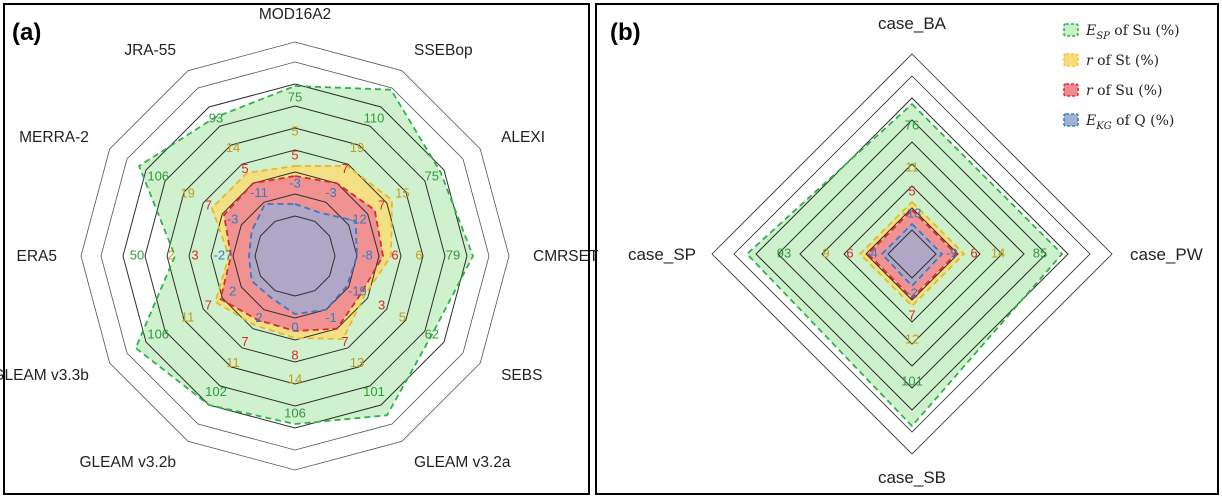 Image resolution: width=1222 pixels, height=503 pixels. What do you see at coordinates (912, 477) in the screenshot?
I see `axis-label-b-2: case_SB` at bounding box center [912, 477].